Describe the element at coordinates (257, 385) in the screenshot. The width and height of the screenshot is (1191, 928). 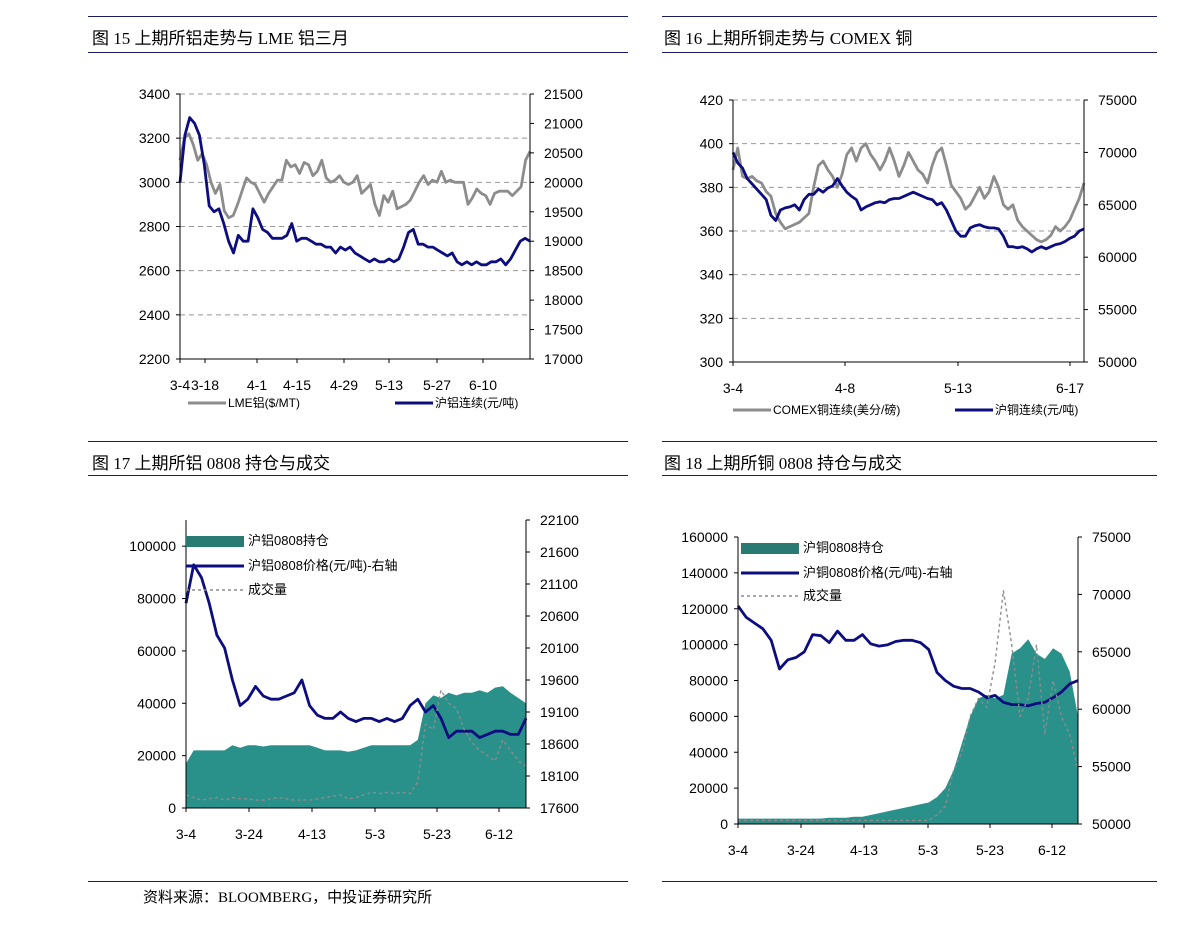
I see `chart1-x-tick-label: 4-1` at that location.